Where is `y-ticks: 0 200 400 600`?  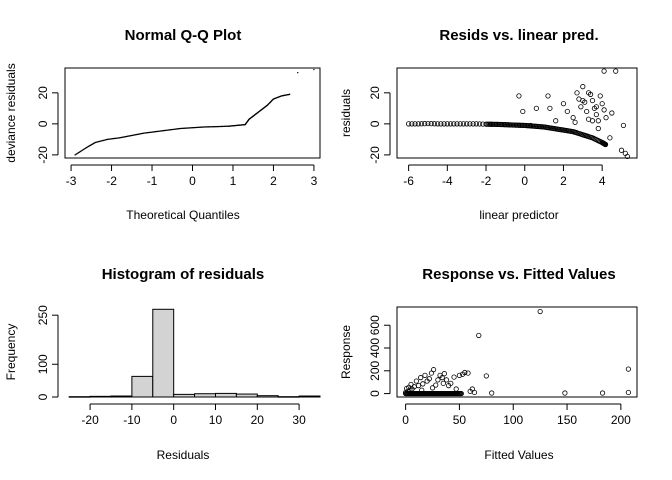 y-ticks: 0 200 400 600 is located at coordinates (379, 356).